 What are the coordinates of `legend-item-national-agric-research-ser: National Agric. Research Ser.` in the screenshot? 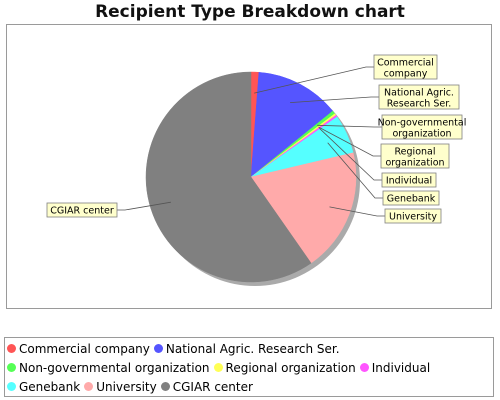 It's located at (246, 349).